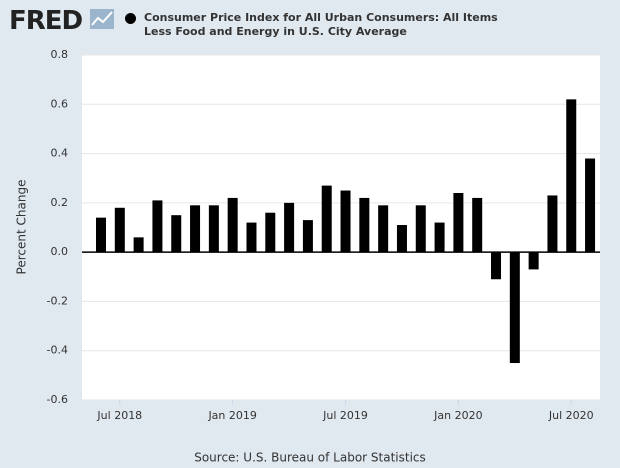 The height and width of the screenshot is (468, 620). Describe the element at coordinates (60, 103) in the screenshot. I see `y-tick-label: 0.6` at that location.